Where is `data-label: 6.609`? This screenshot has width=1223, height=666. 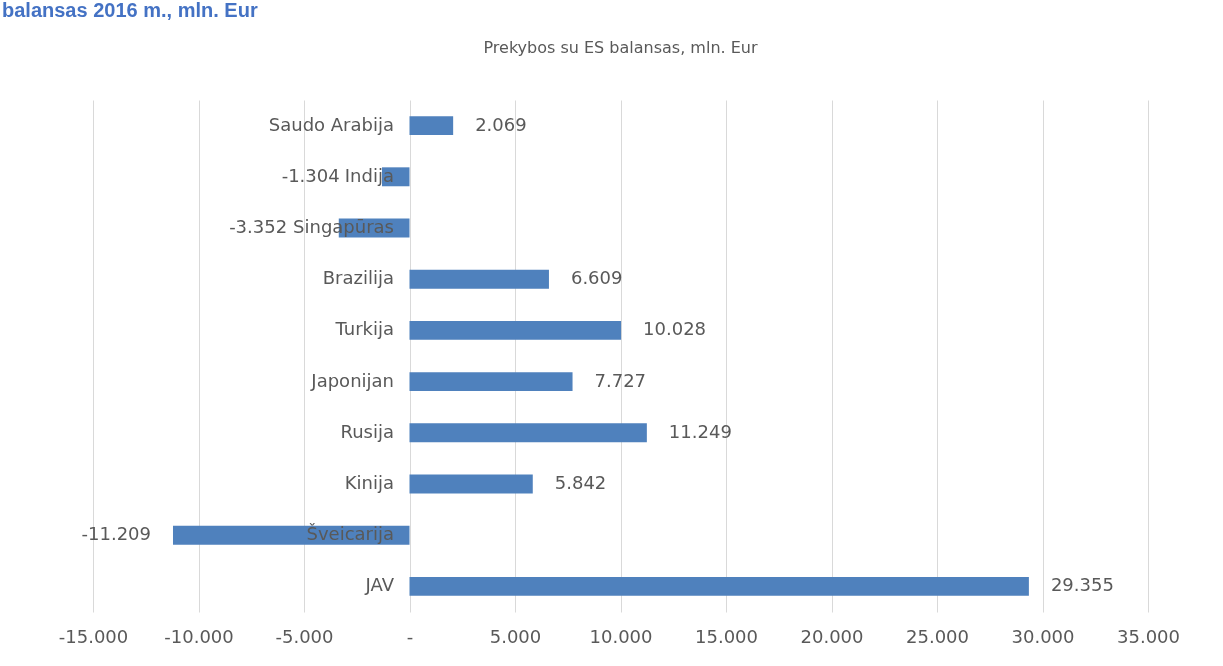
data-label: 6.609 is located at coordinates (596, 278).